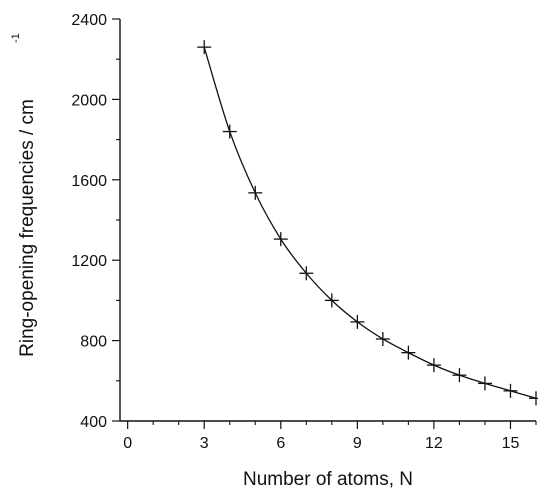 This screenshot has height=495, width=538. I want to click on y-tick-label: 1600, so click(89, 181).